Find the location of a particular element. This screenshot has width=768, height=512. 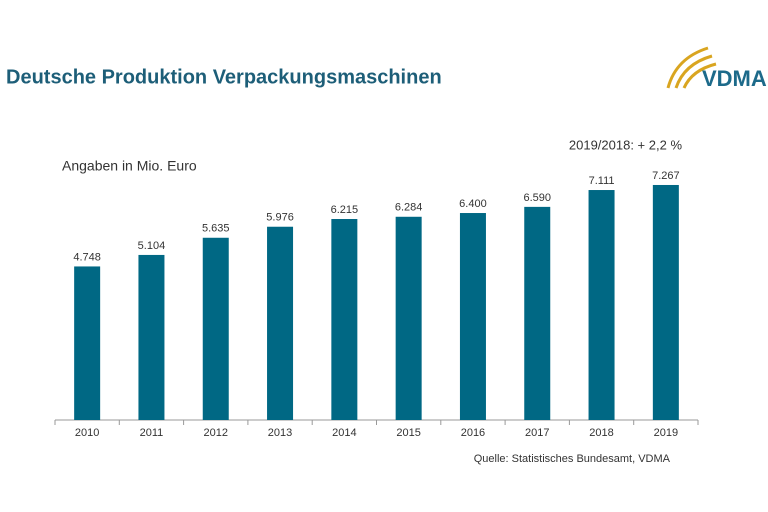

x-tick-label: 2018 is located at coordinates (601, 433).